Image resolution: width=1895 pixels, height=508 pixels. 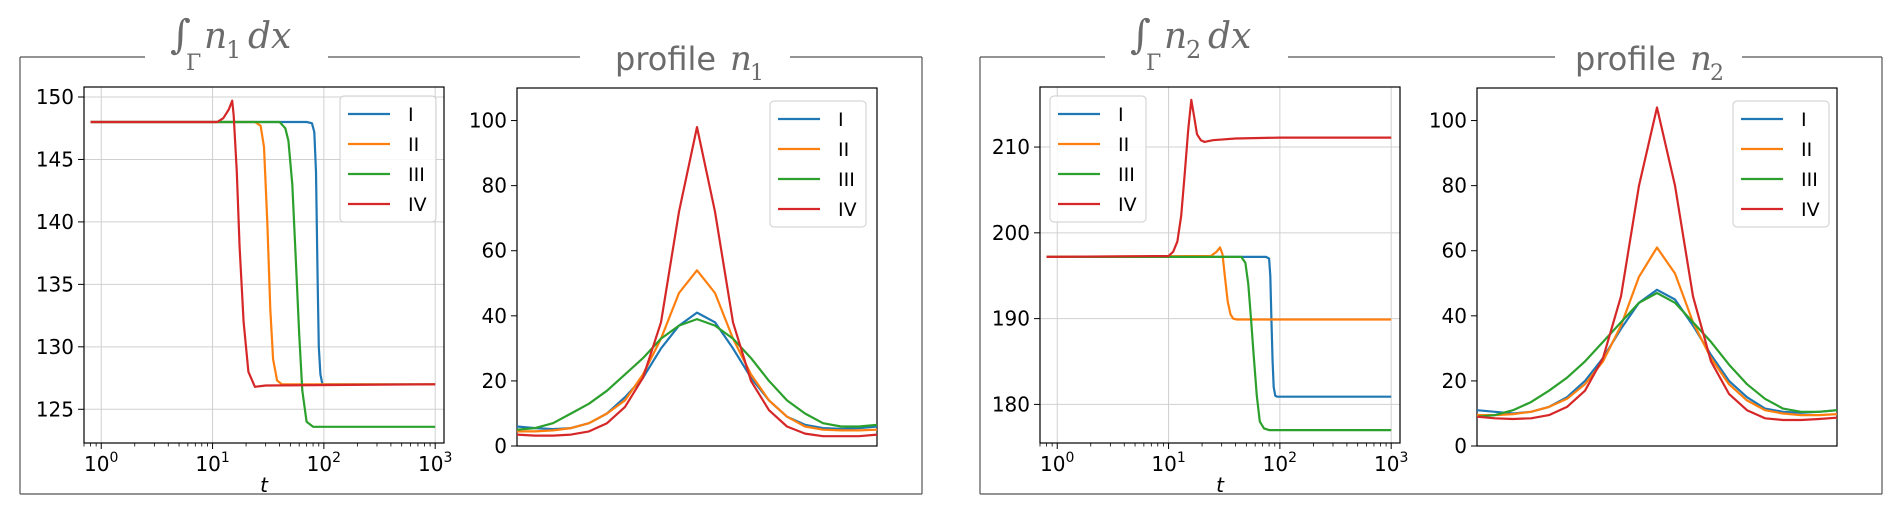 I want to click on y-tick-label: 140, so click(x=55, y=222).